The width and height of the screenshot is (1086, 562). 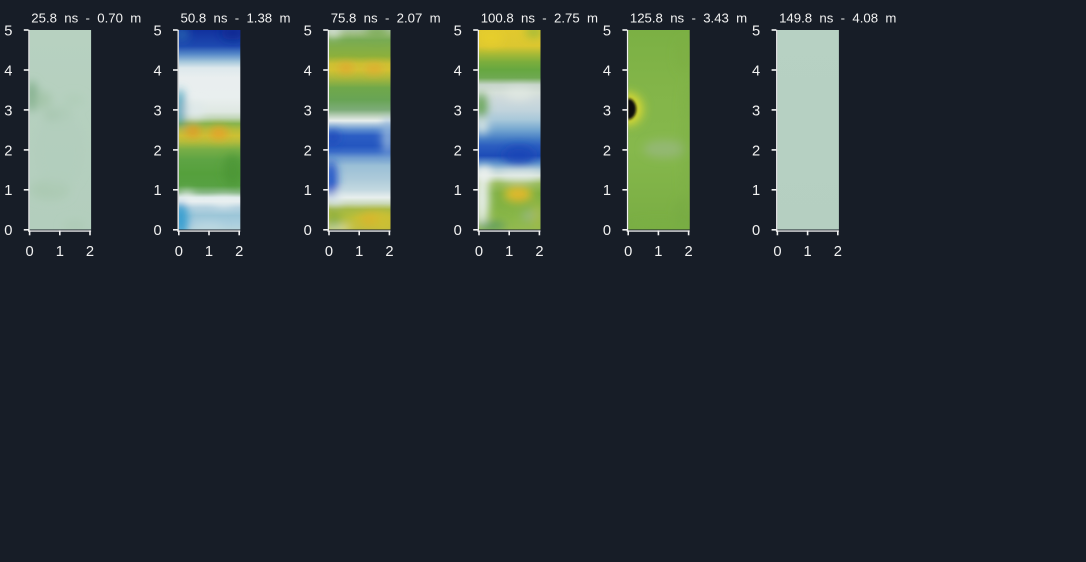 I want to click on svg-text: 100.8 ns - 2.75 m, so click(x=539, y=18).